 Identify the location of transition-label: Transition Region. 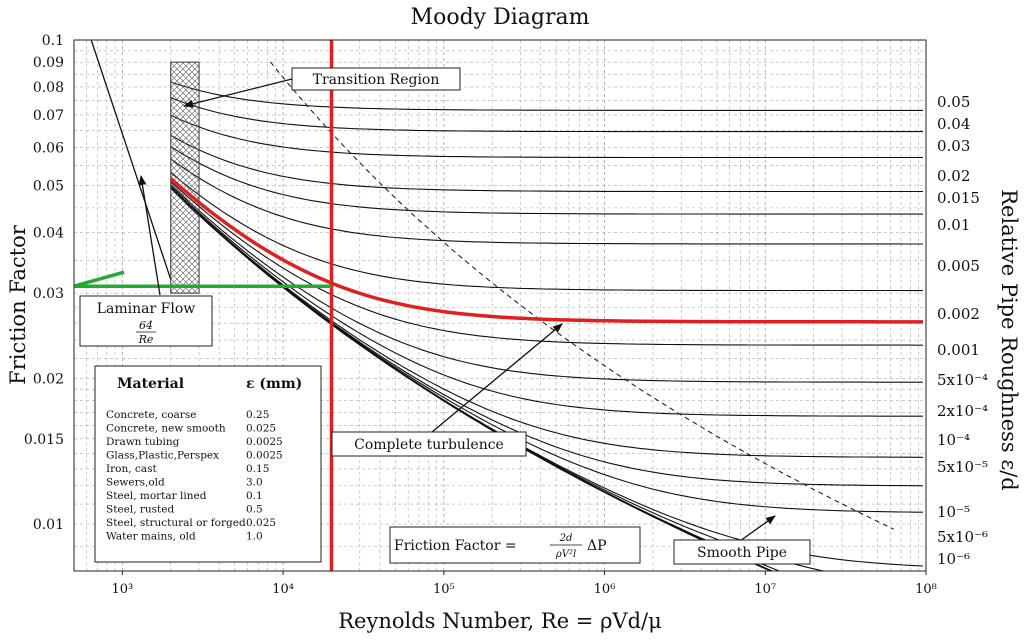
(376, 80).